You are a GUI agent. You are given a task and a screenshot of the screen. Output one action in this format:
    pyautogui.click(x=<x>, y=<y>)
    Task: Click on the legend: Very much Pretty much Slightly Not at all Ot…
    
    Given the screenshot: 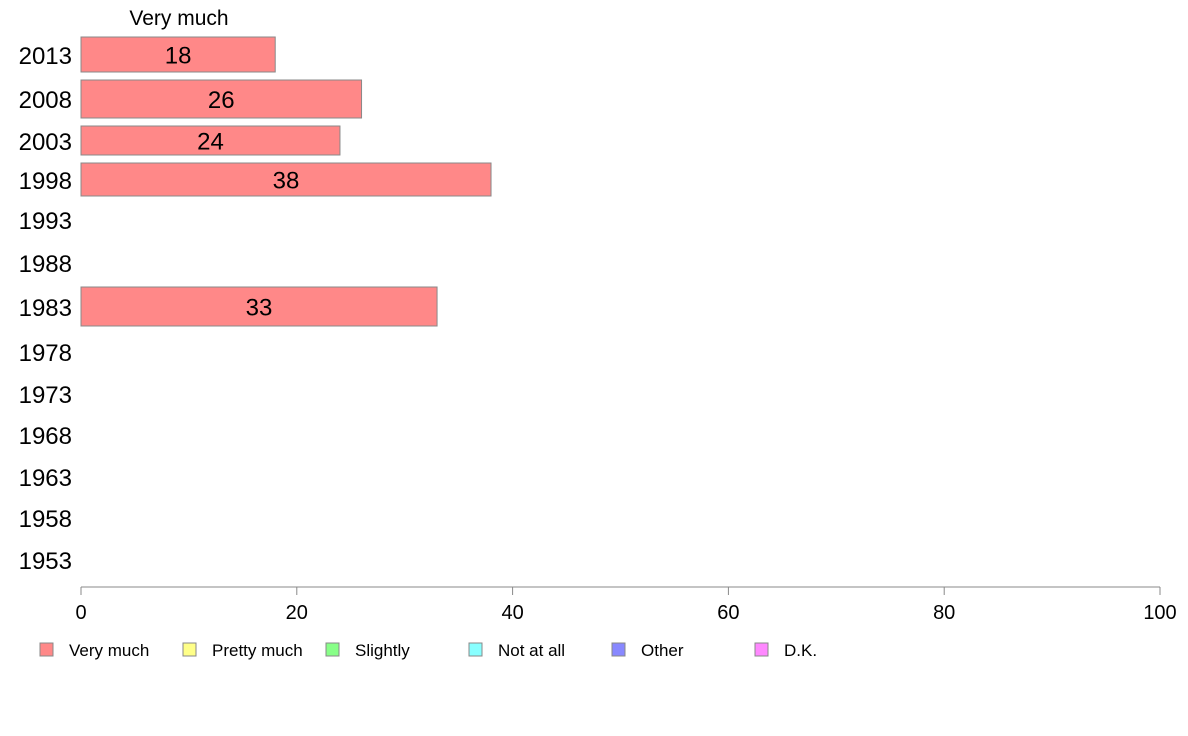 What is the action you would take?
    pyautogui.click(x=428, y=650)
    